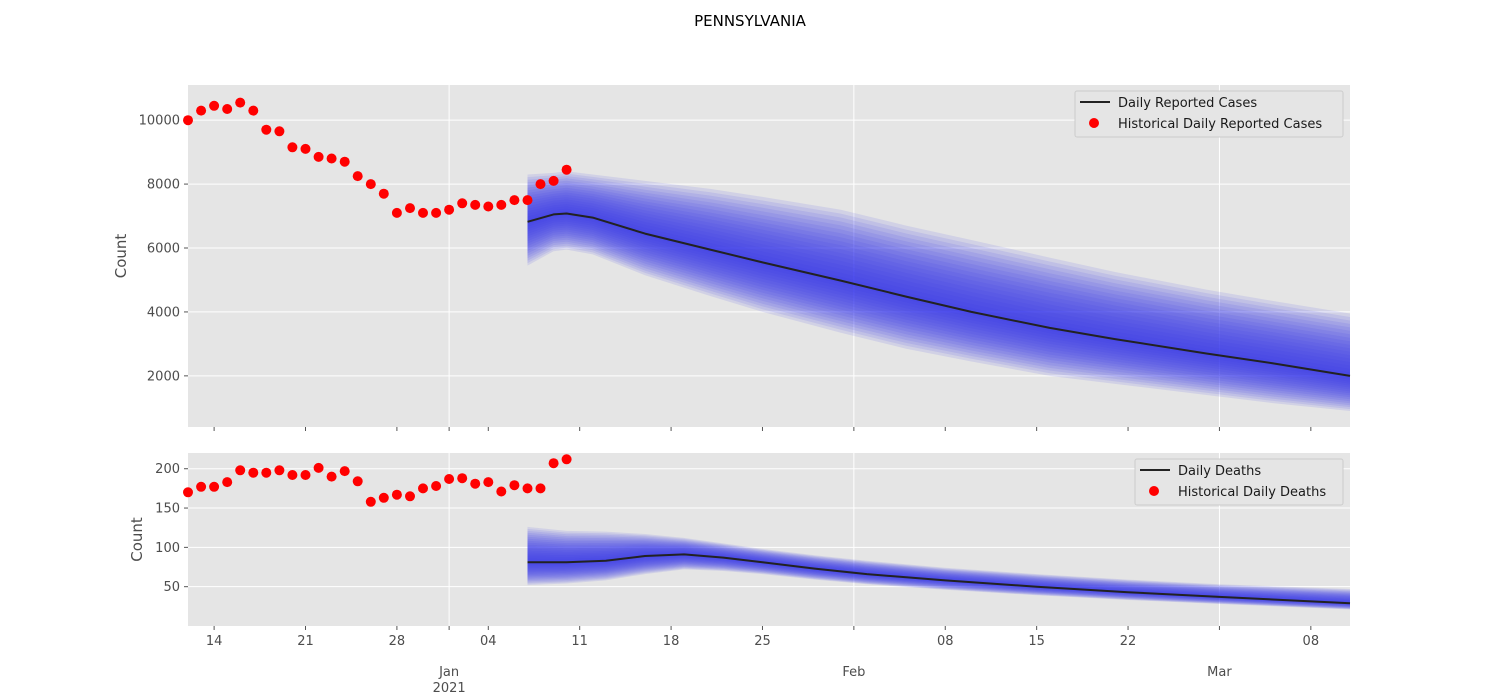  What do you see at coordinates (1252, 492) in the screenshot?
I see `legend-label: Historical Daily Deaths` at bounding box center [1252, 492].